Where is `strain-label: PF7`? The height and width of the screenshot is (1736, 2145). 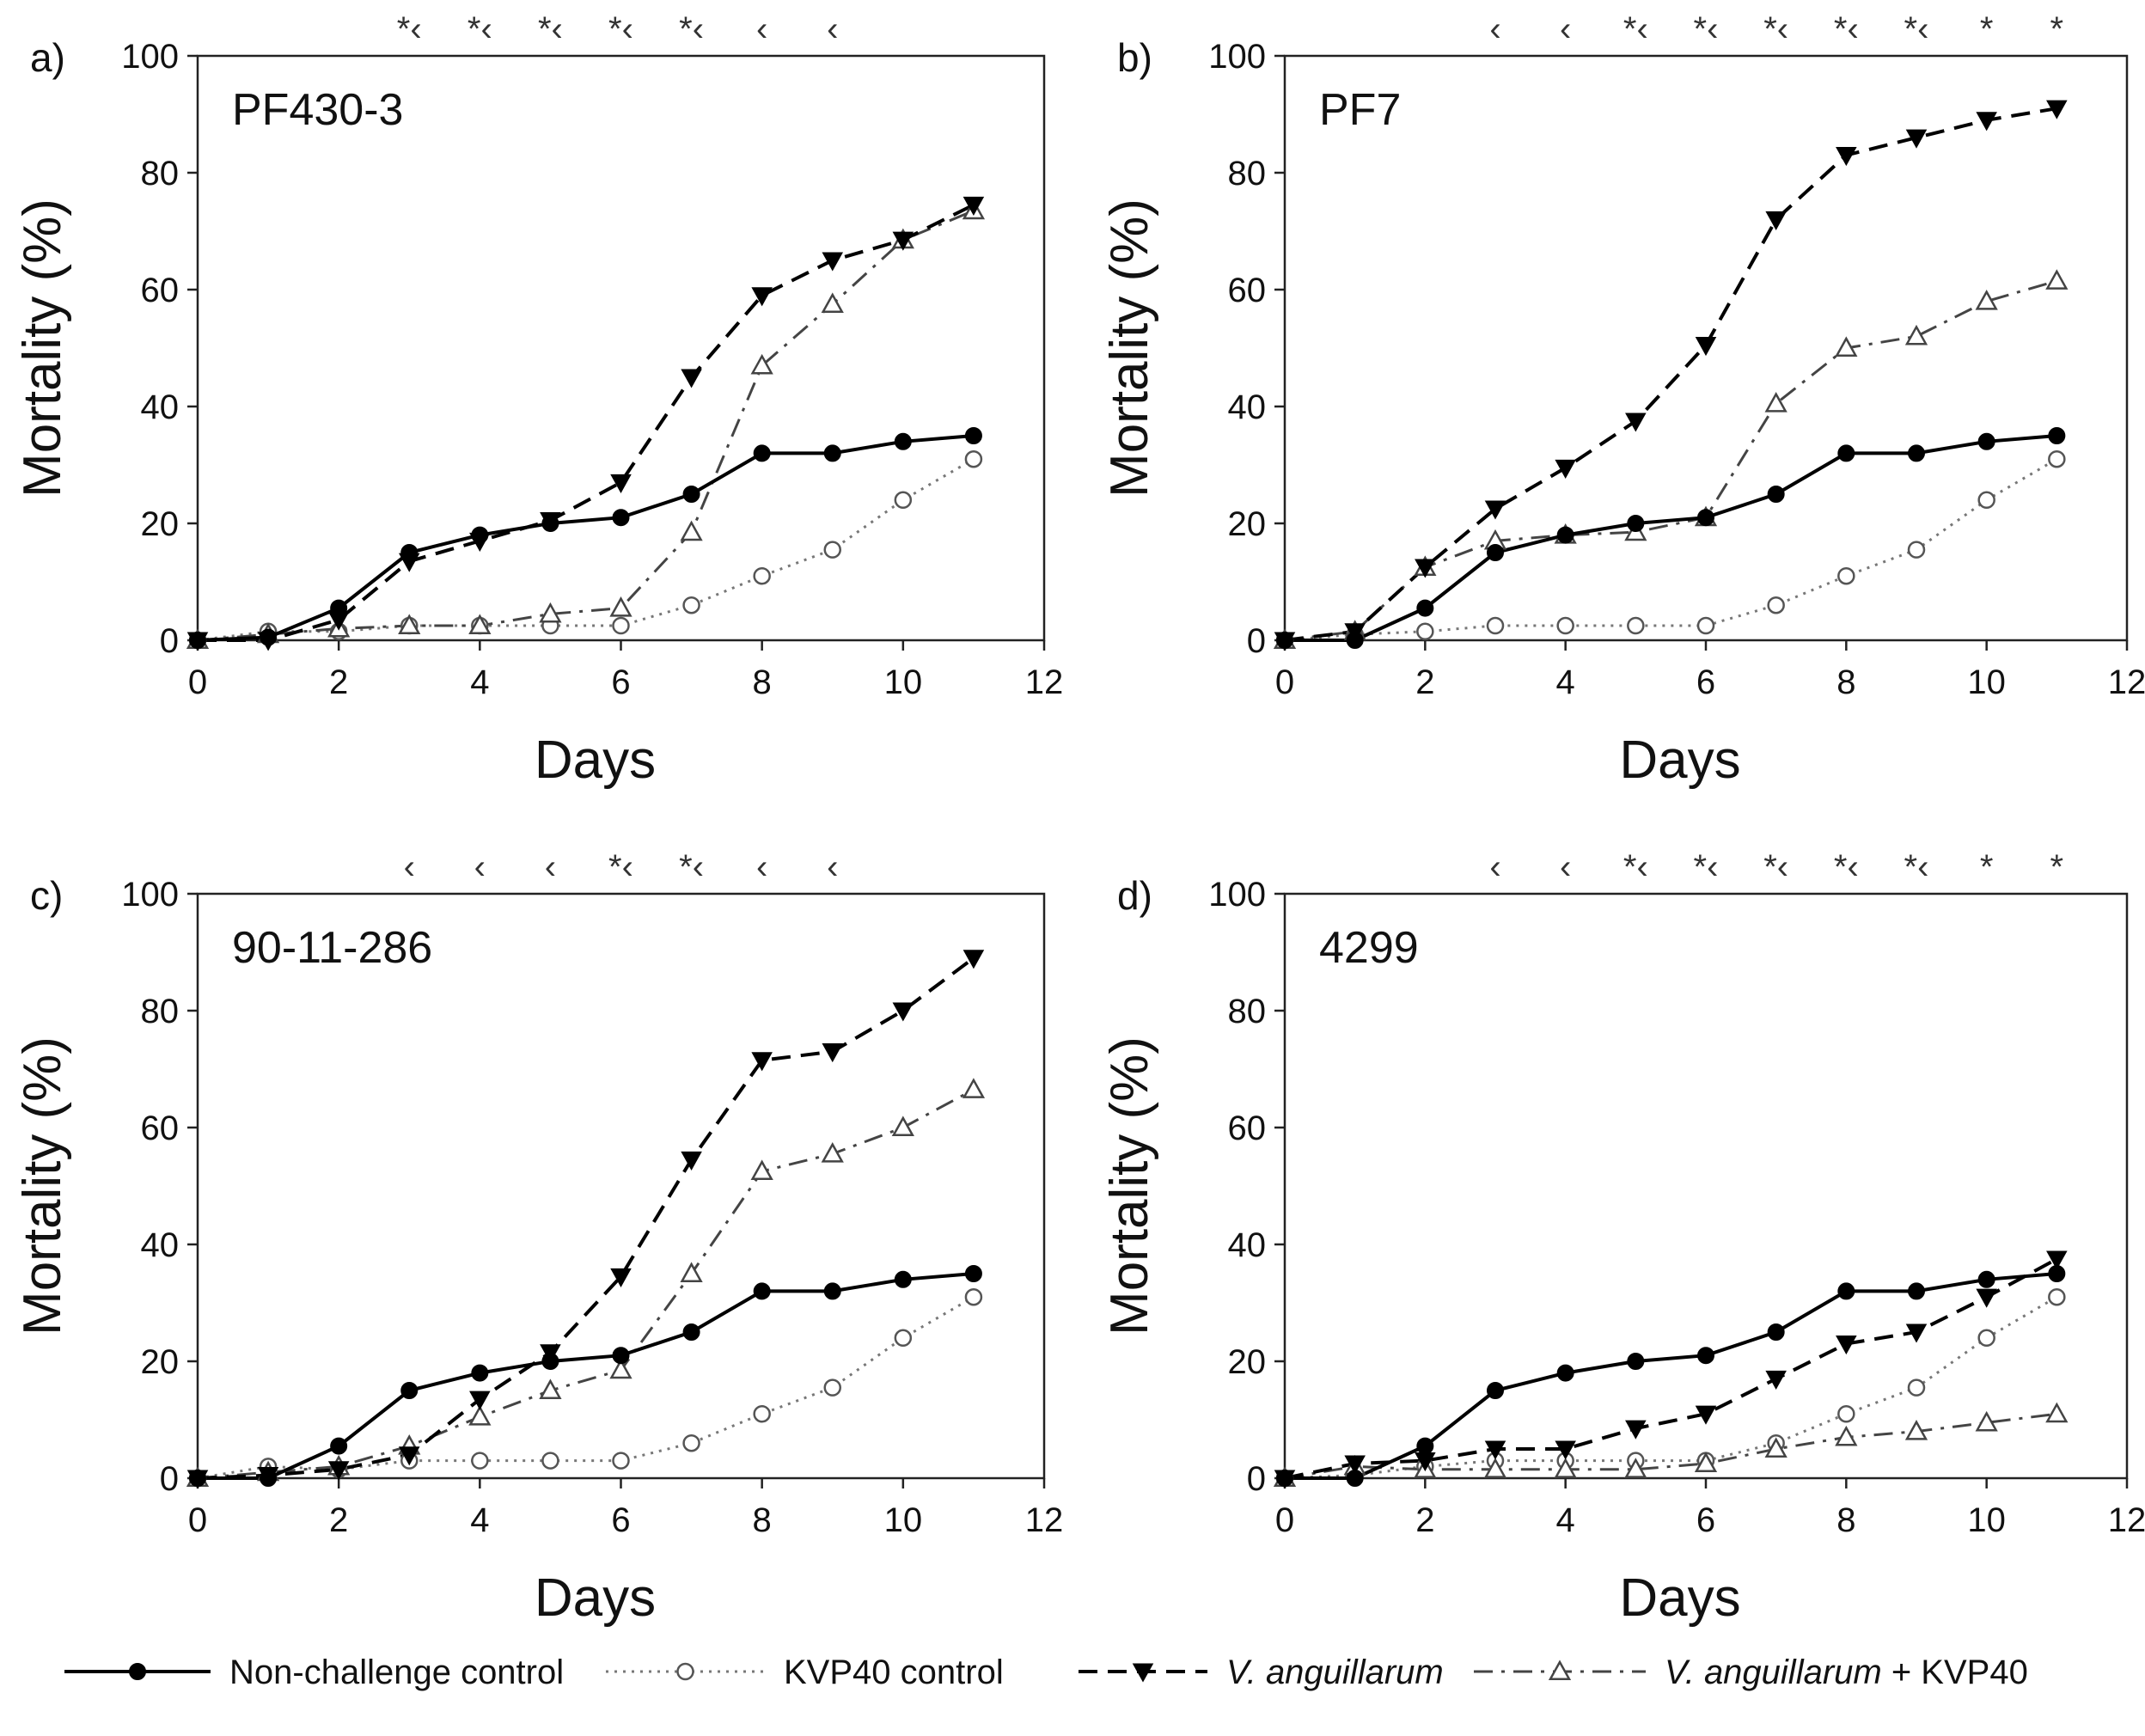
strain-label: PF7 is located at coordinates (1360, 110).